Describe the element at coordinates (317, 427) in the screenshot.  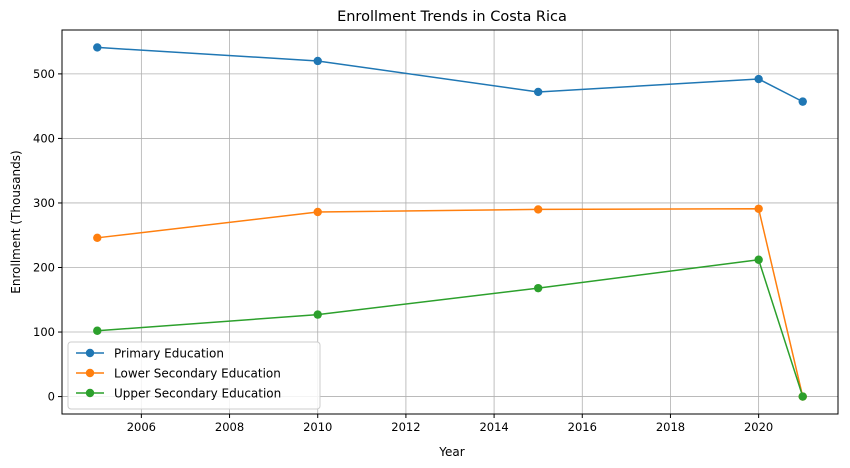
I see `x-tick-label: 2010` at that location.